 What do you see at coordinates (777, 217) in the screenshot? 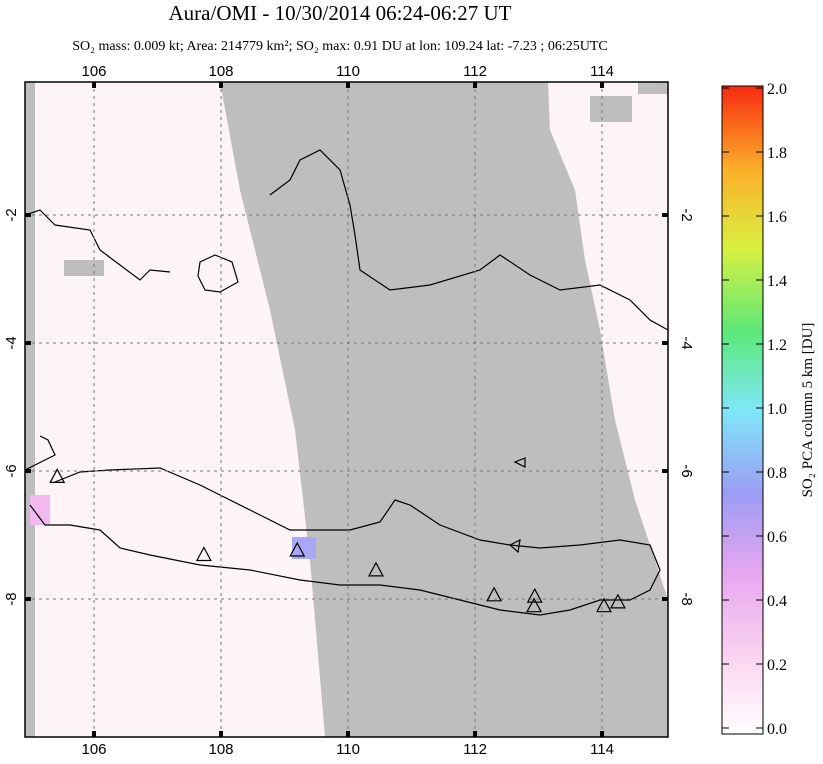
I see `colorbar-tick-label: 1.6` at bounding box center [777, 217].